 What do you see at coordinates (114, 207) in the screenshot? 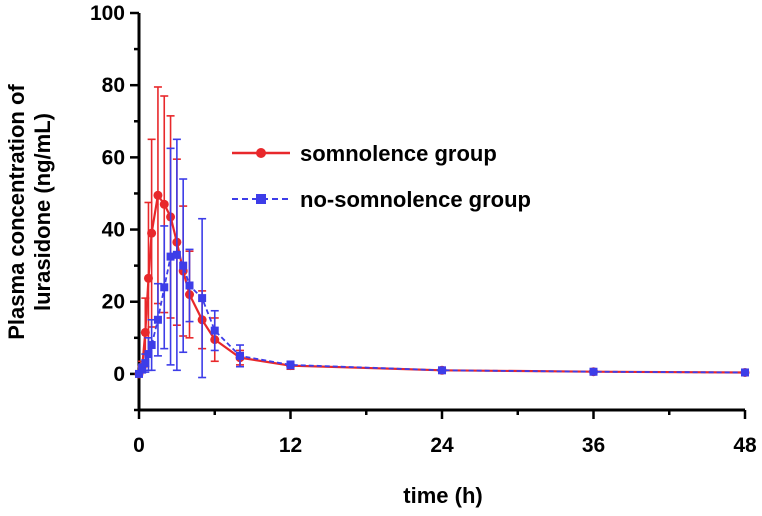
I see `y-axis-ticks: 0 20 40 60 80 100` at bounding box center [114, 207].